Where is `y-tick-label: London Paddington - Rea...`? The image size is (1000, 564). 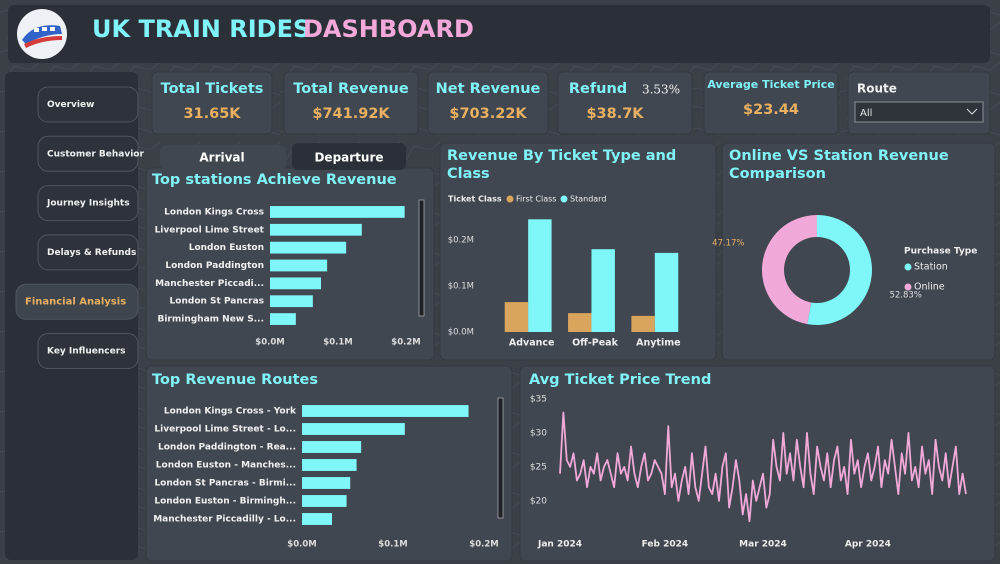 y-tick-label: London Paddington - Rea... is located at coordinates (227, 448).